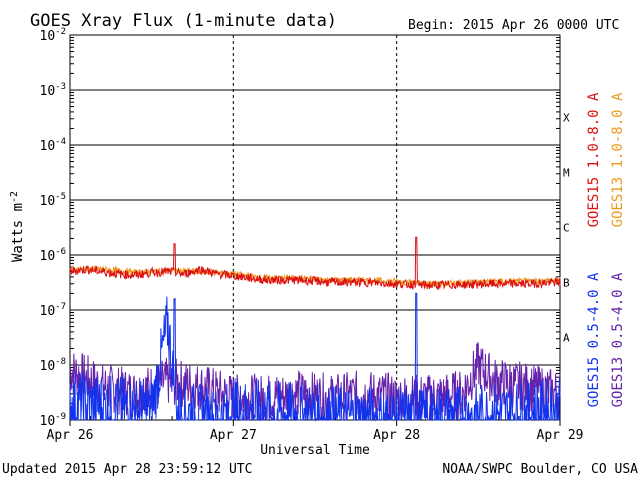 The width and height of the screenshot is (640, 480). Describe the element at coordinates (70, 435) in the screenshot. I see `x-tick-label: Apr 26` at that location.